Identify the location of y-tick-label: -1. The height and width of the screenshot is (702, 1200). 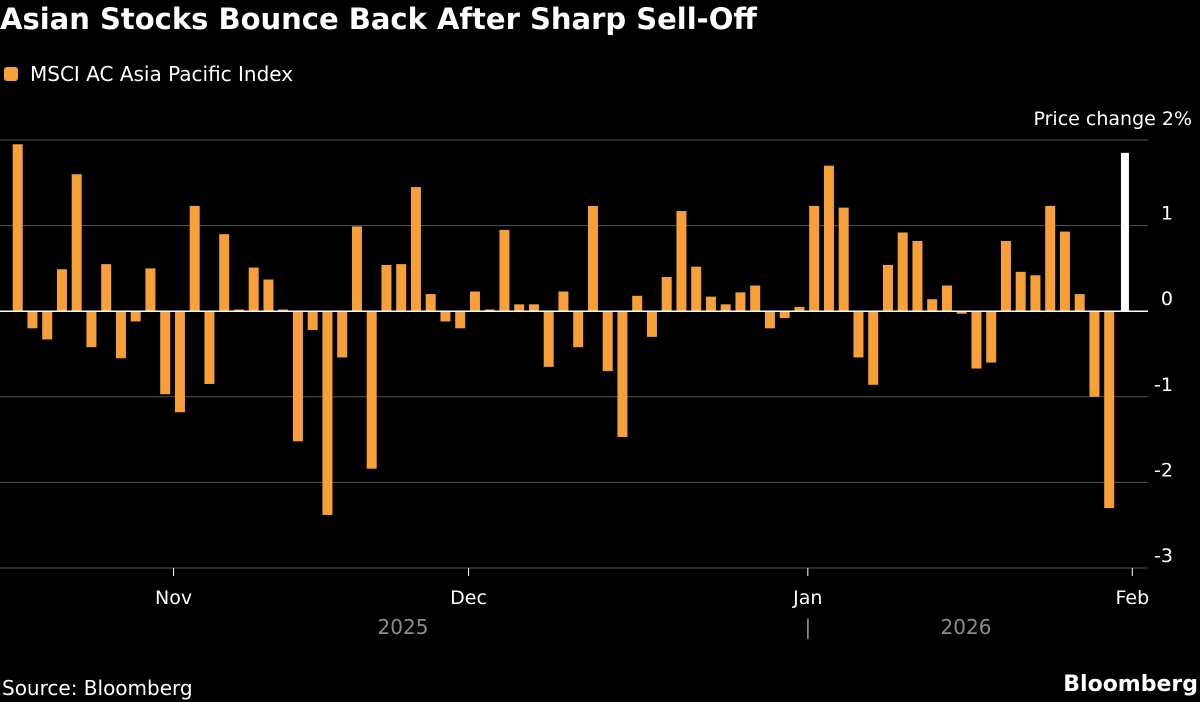
(1163, 385).